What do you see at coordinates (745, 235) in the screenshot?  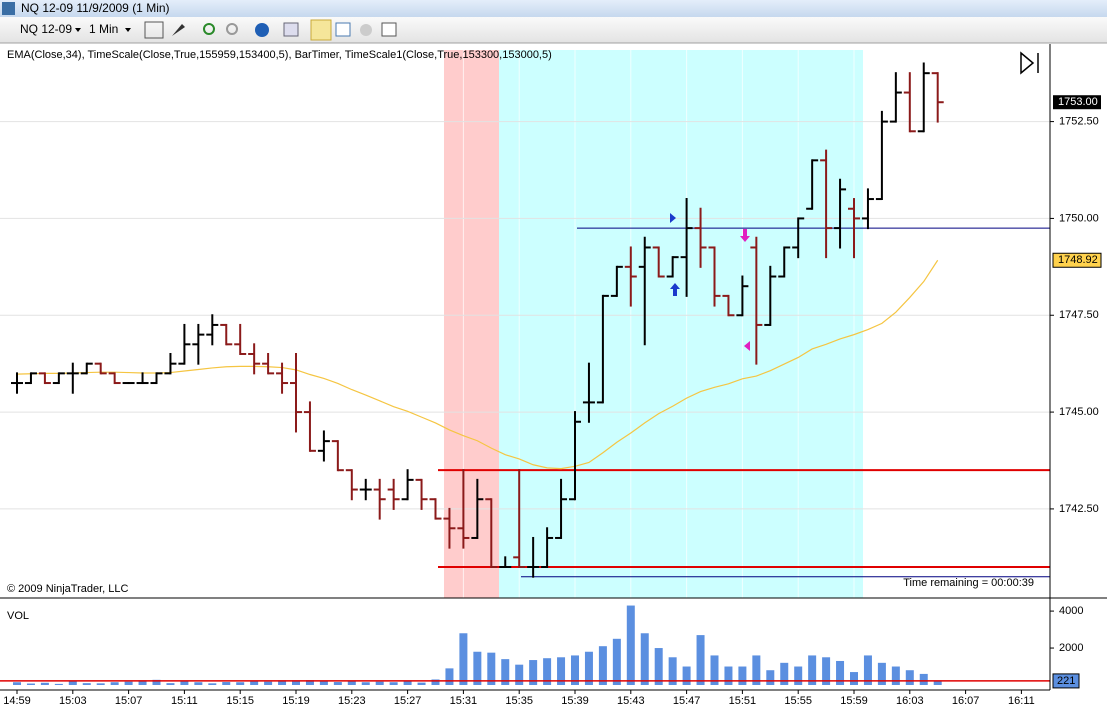 I see `sell-arrow` at bounding box center [745, 235].